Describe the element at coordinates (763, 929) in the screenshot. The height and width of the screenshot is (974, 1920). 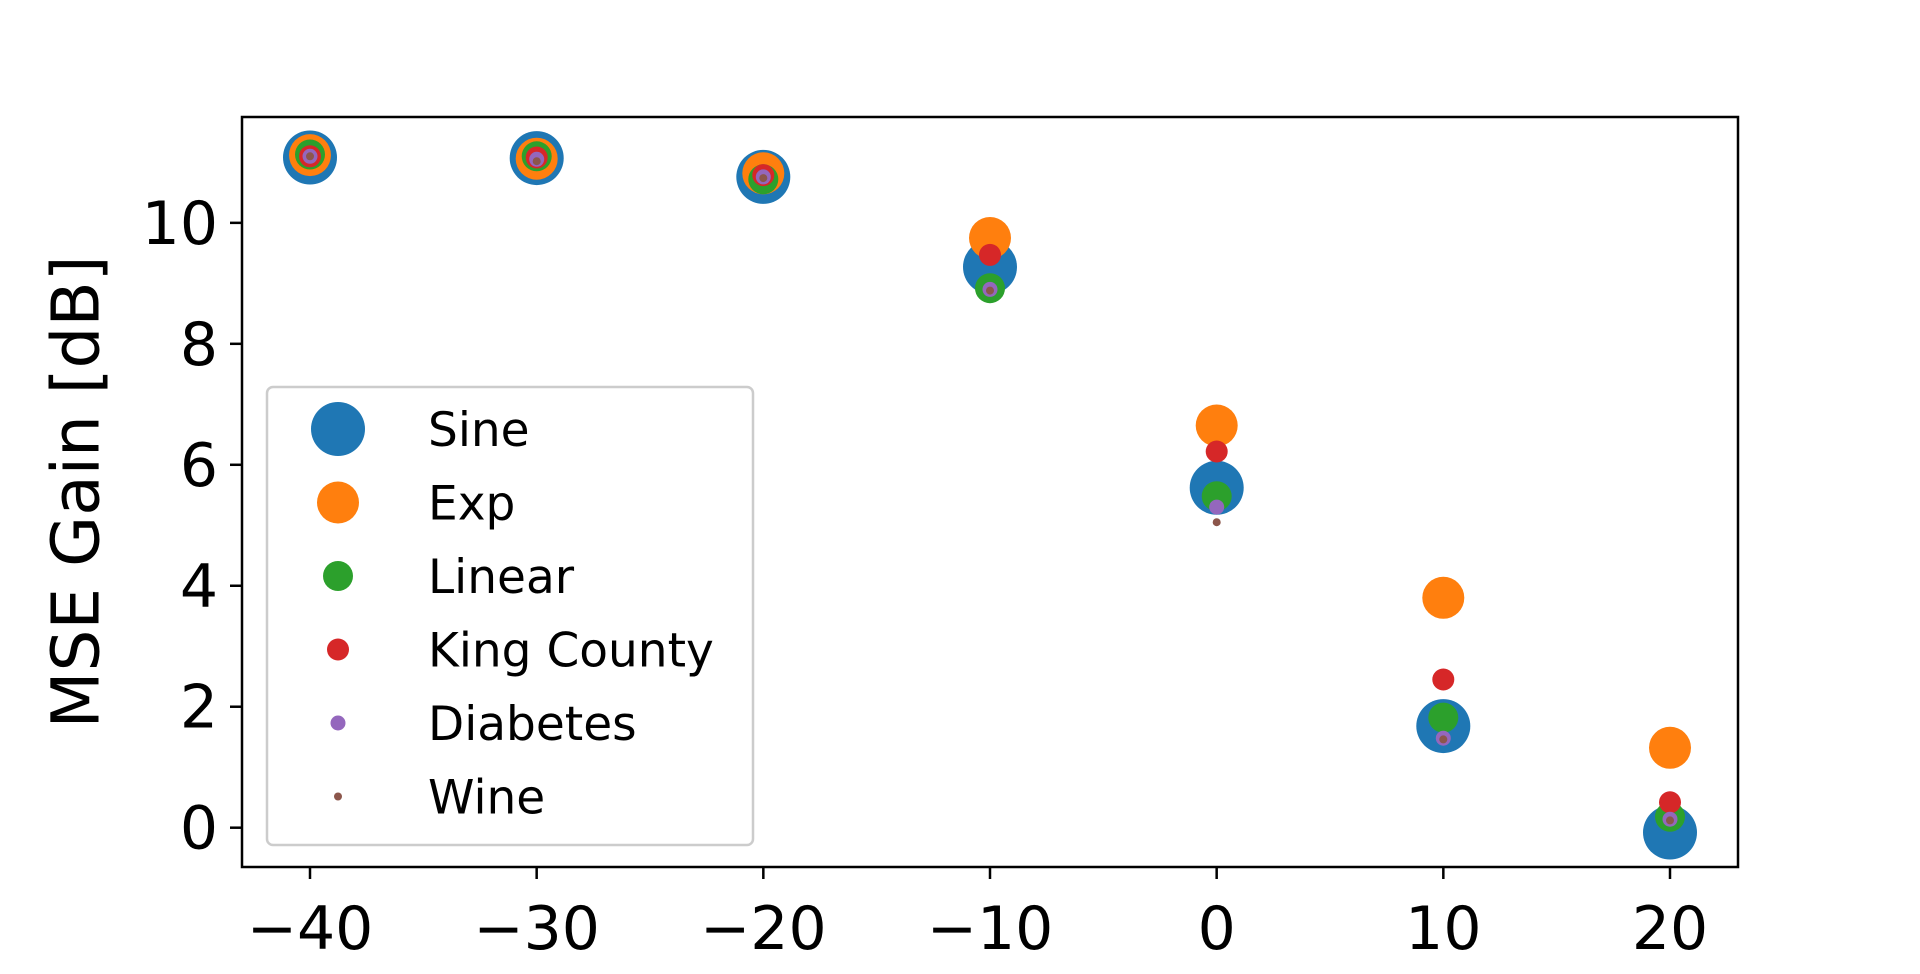
I see `x-tick-label: −20` at that location.